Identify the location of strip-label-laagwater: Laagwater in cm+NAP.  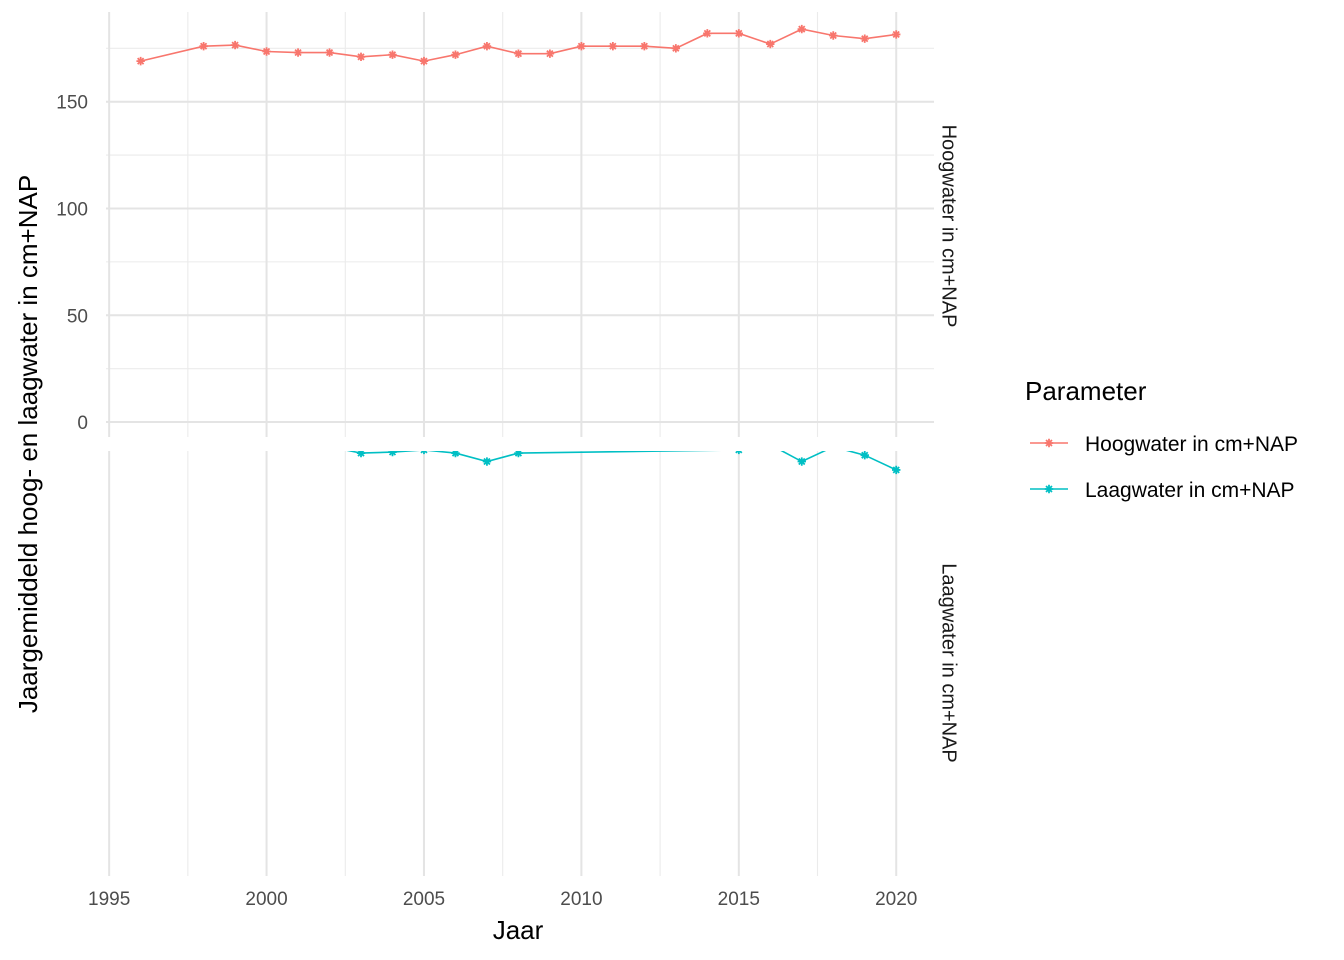
(949, 663).